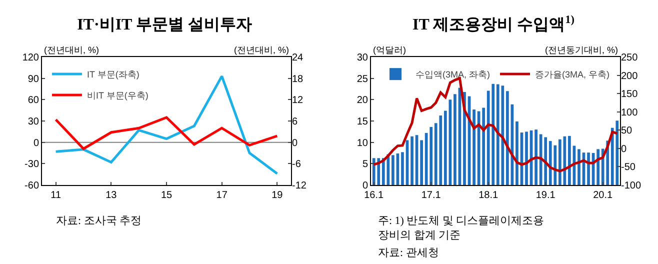  Describe the element at coordinates (453, 75) in the screenshot. I see `legend-label: 수입액(3MA, 좌축)` at that location.